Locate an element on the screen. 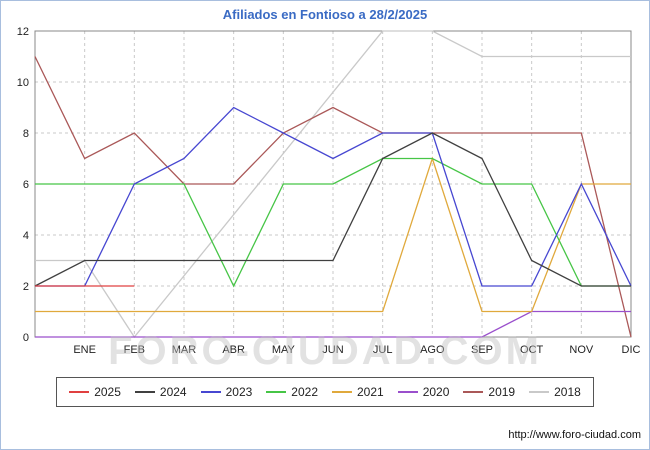 Image resolution: width=650 pixels, height=450 pixels. legend-item-2019: 2019 is located at coordinates (489, 392).